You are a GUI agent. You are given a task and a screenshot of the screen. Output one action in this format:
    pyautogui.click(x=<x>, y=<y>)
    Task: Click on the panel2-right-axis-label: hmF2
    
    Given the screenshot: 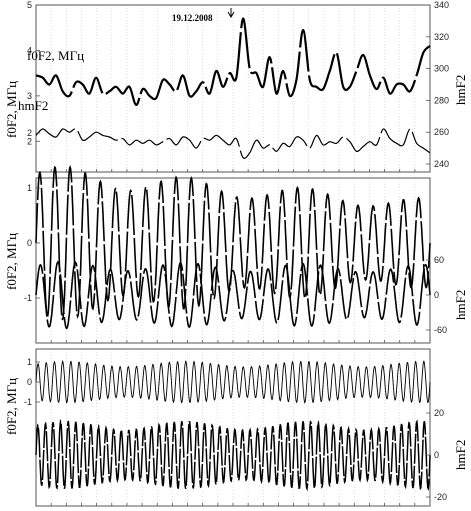 What is the action you would take?
    pyautogui.click(x=460, y=305)
    